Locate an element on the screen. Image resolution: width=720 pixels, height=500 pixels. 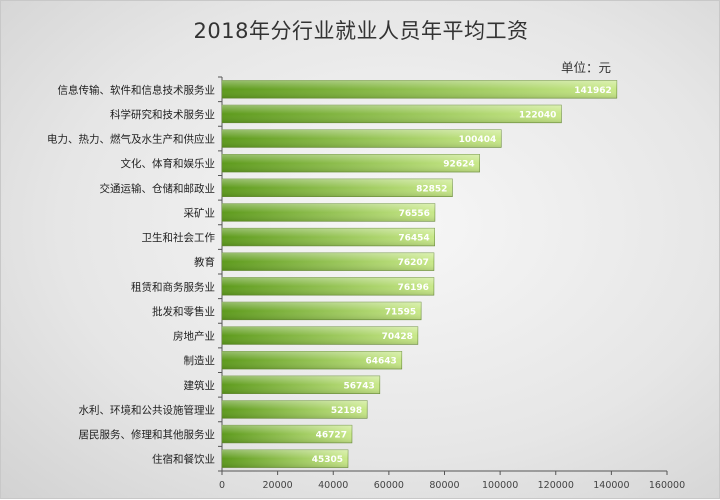
category-label: 水利、环境和公共设施管理业 is located at coordinates (147, 409).